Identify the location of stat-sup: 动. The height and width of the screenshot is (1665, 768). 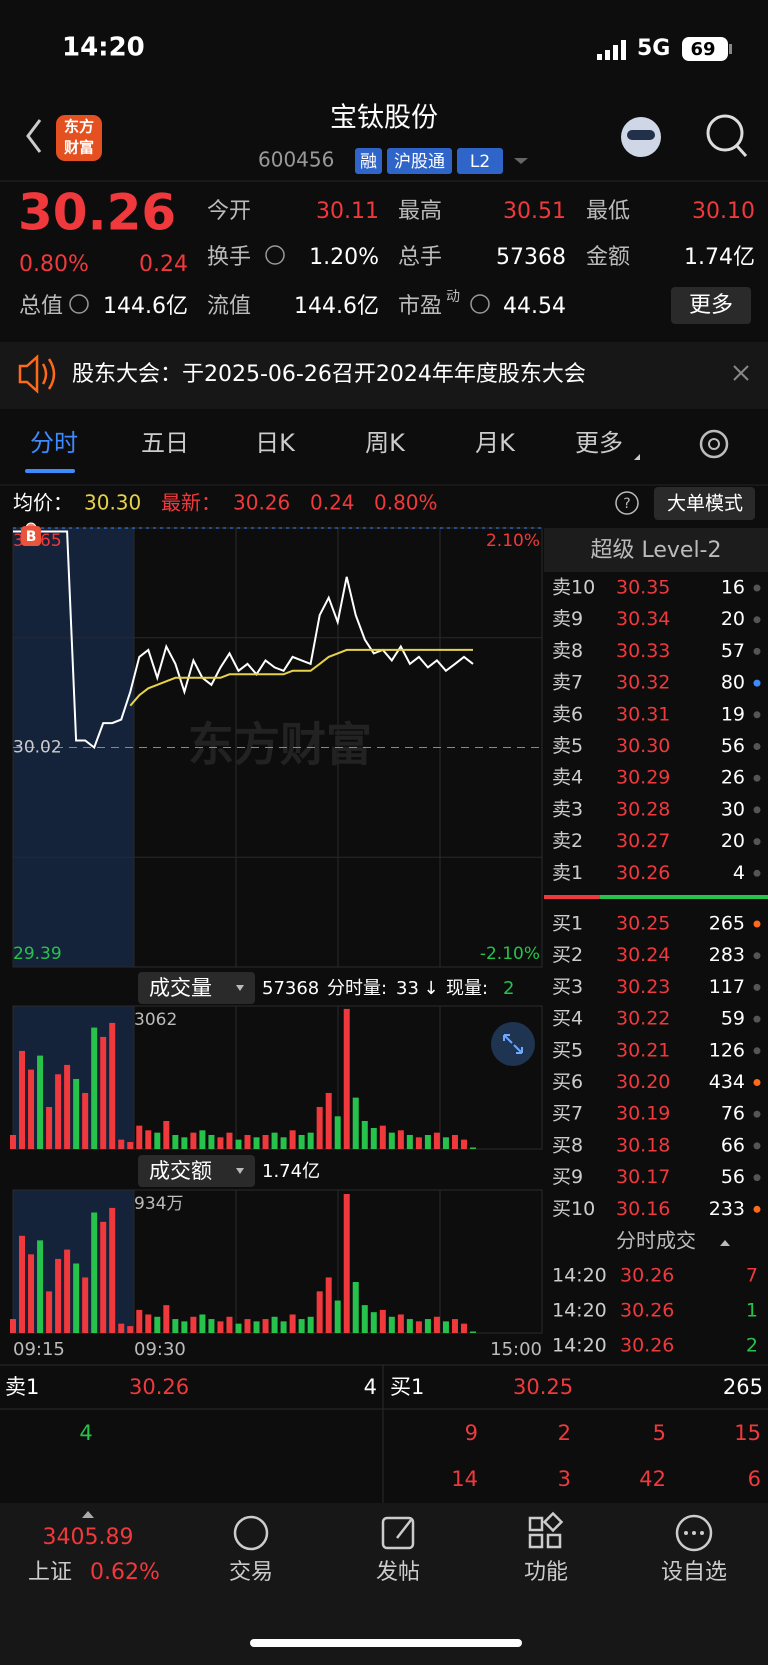
(453, 297).